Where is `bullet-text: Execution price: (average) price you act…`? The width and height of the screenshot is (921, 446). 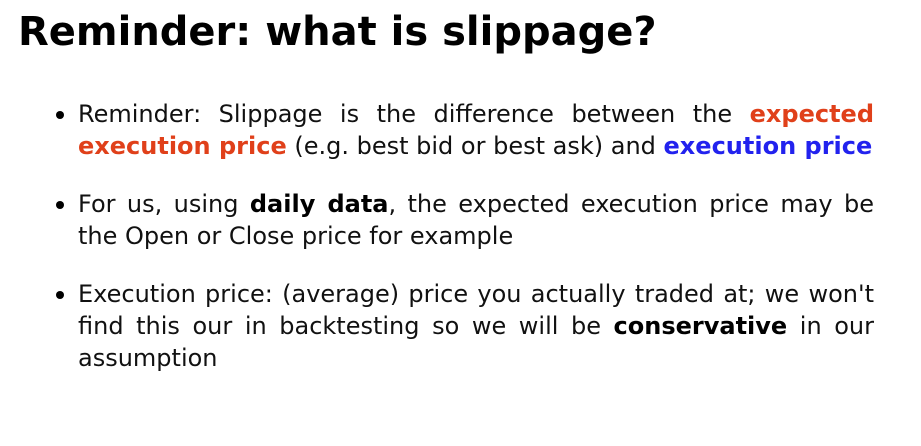
bullet-text: Execution price: (average) price you act… is located at coordinates (476, 310).